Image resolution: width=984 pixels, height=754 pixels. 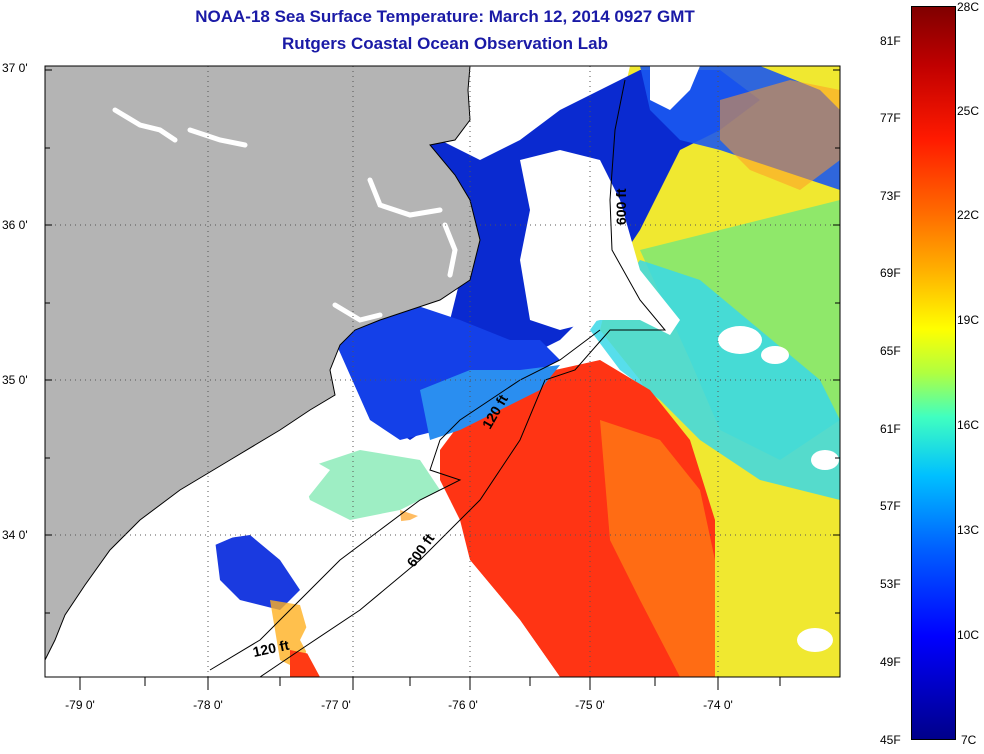 I want to click on temperature-colorbar, so click(x=933, y=373).